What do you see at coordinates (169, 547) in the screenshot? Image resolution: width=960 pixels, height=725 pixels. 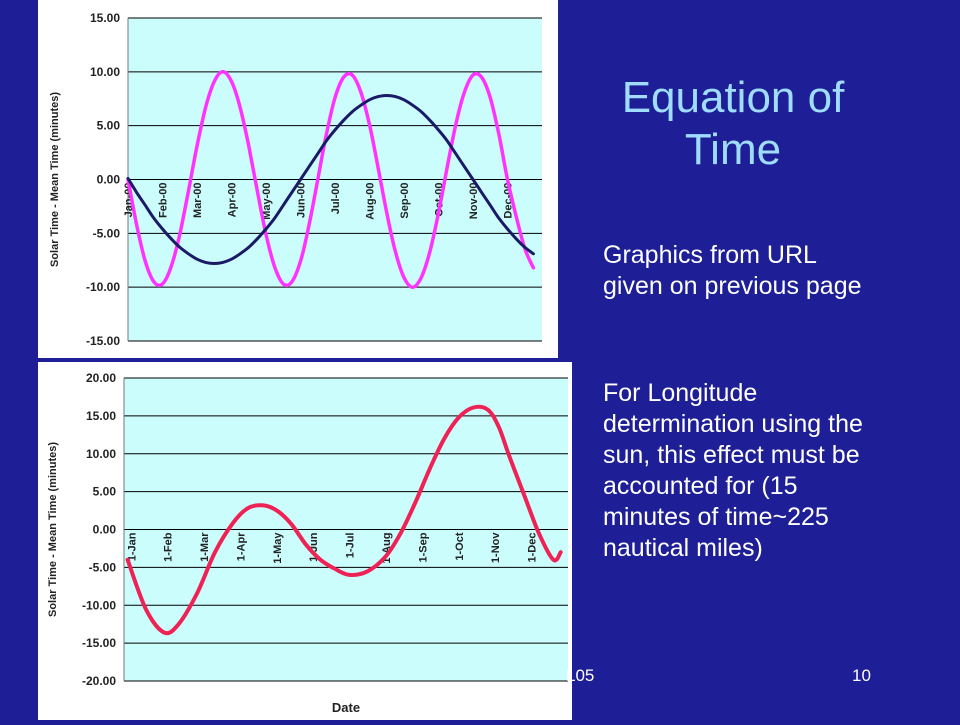 I see `x-tick-label: 1-Feb` at bounding box center [169, 547].